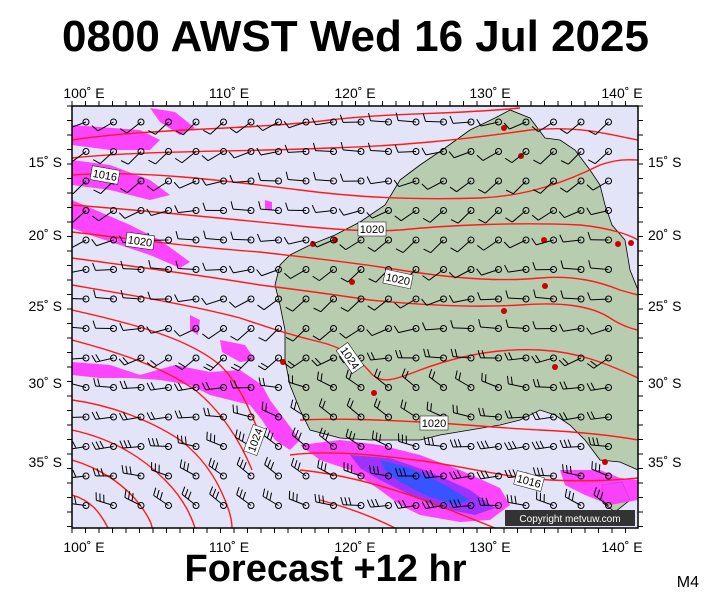  What do you see at coordinates (45, 306) in the screenshot?
I see `lat-tick-label: 25˚ S` at bounding box center [45, 306].